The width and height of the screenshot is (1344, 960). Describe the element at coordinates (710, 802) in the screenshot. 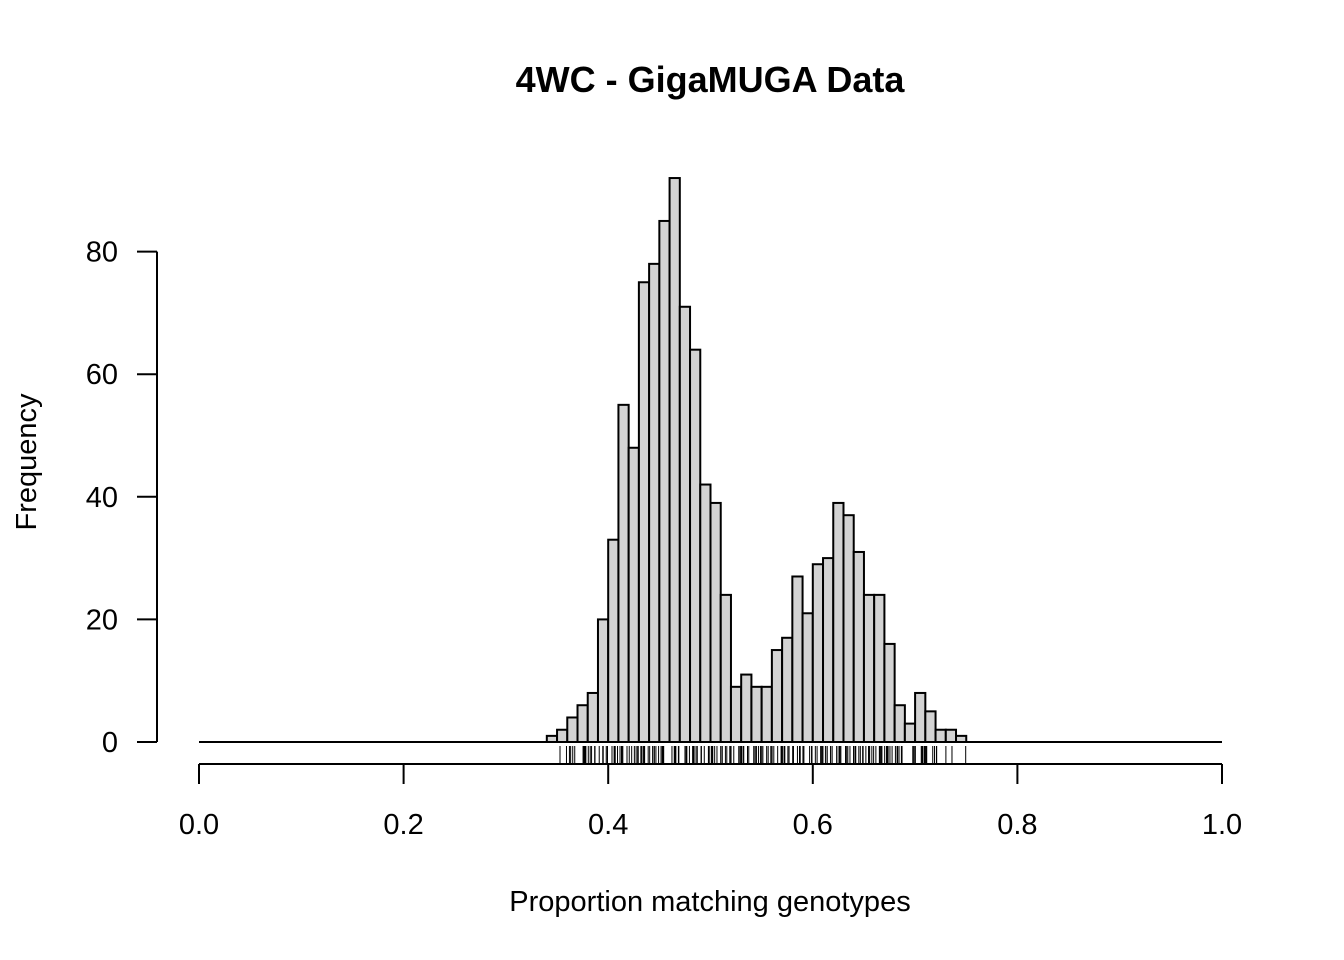

I see `x-axis: 0.0 0.2 0.4 0.6 0.8 1.0` at that location.